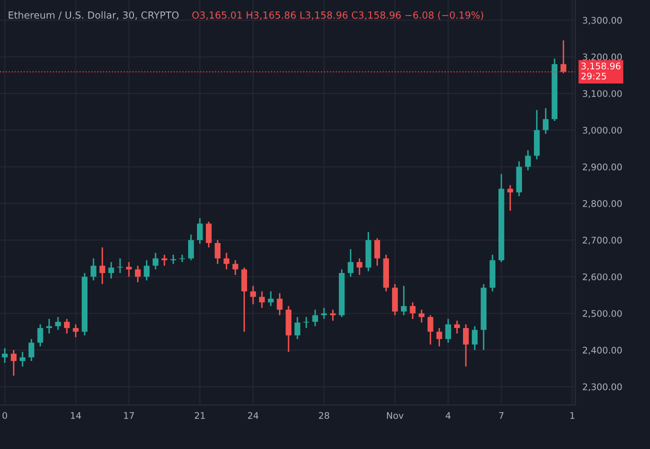  Describe the element at coordinates (129, 415) in the screenshot. I see `x-tick-label: 17` at that location.